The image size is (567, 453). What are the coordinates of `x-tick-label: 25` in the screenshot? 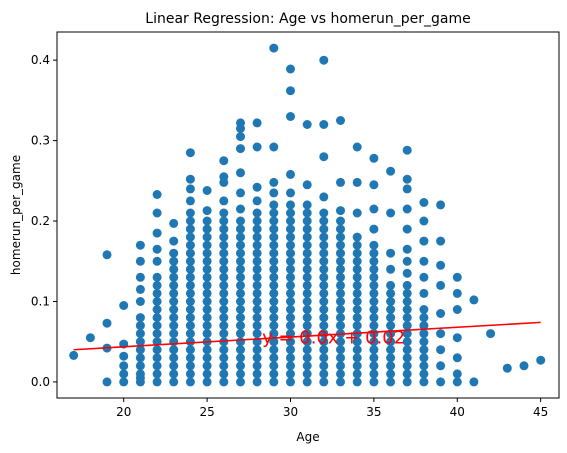 It's located at (206, 412).